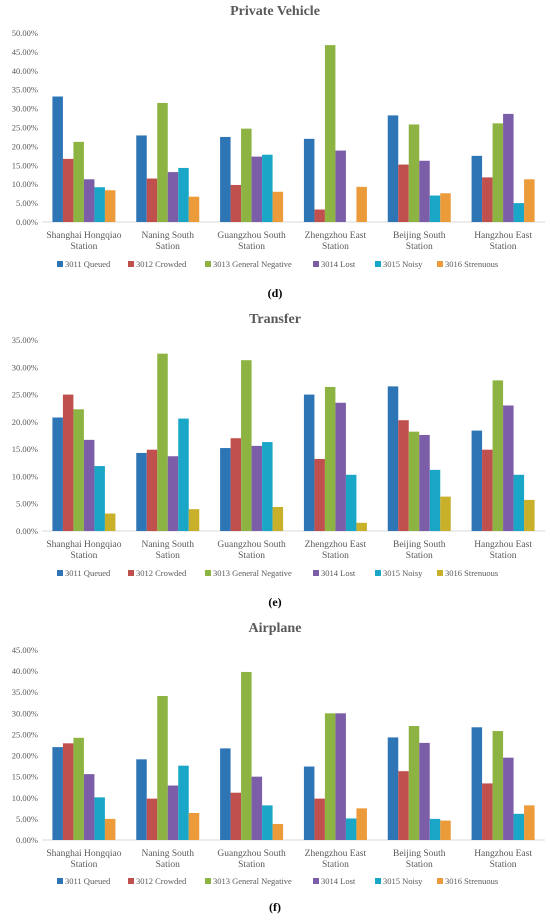 The image size is (550, 921). I want to click on chart-title: Transfer, so click(275, 319).